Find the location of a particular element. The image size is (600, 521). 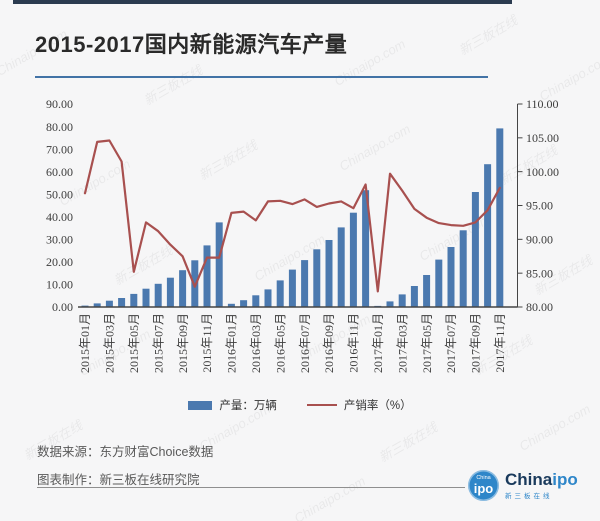

x-axis-label: 2016年03月 is located at coordinates (256, 343).